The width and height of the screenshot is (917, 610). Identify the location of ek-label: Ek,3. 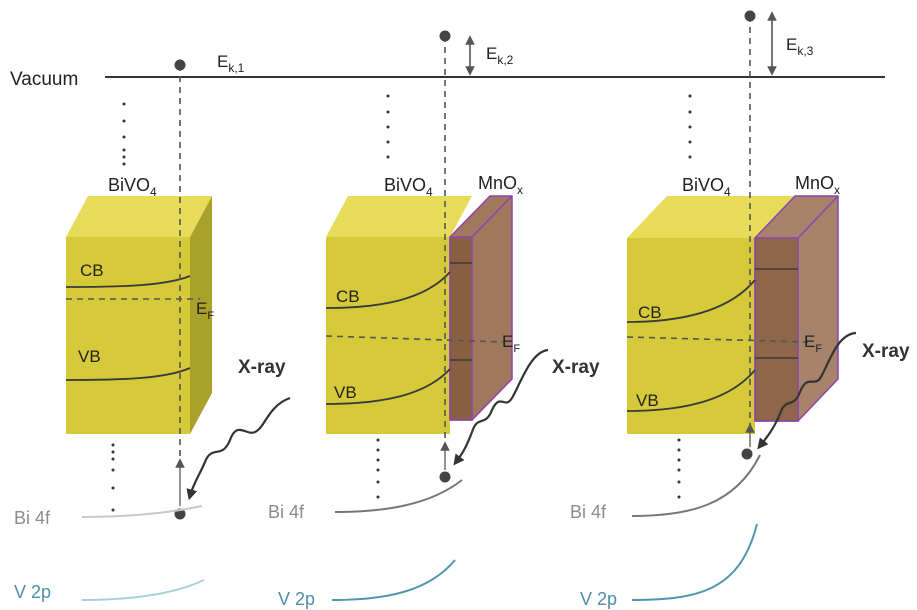
(800, 46).